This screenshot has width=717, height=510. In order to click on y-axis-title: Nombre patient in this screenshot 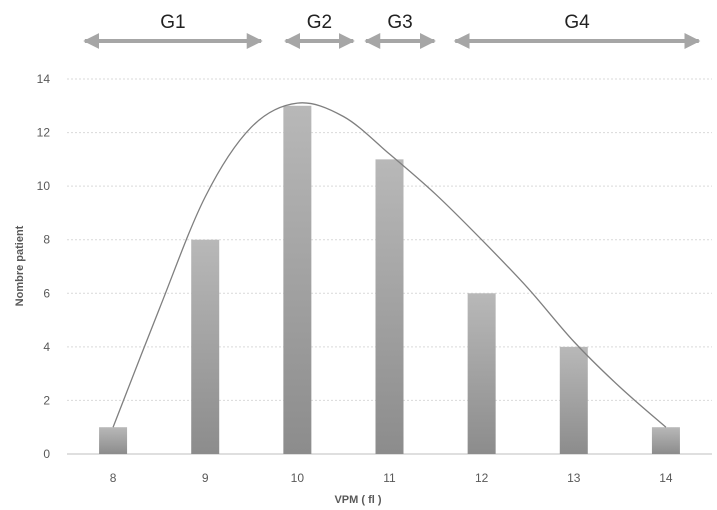, I will do `click(20, 265)`.